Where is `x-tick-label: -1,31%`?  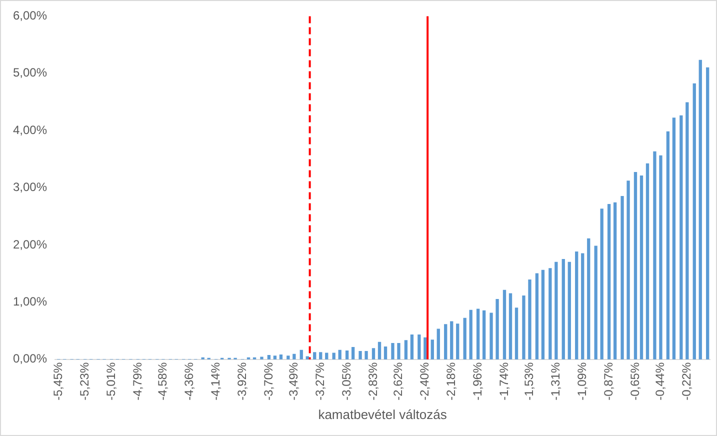
x-tick-label: -1,31% is located at coordinates (555, 381).